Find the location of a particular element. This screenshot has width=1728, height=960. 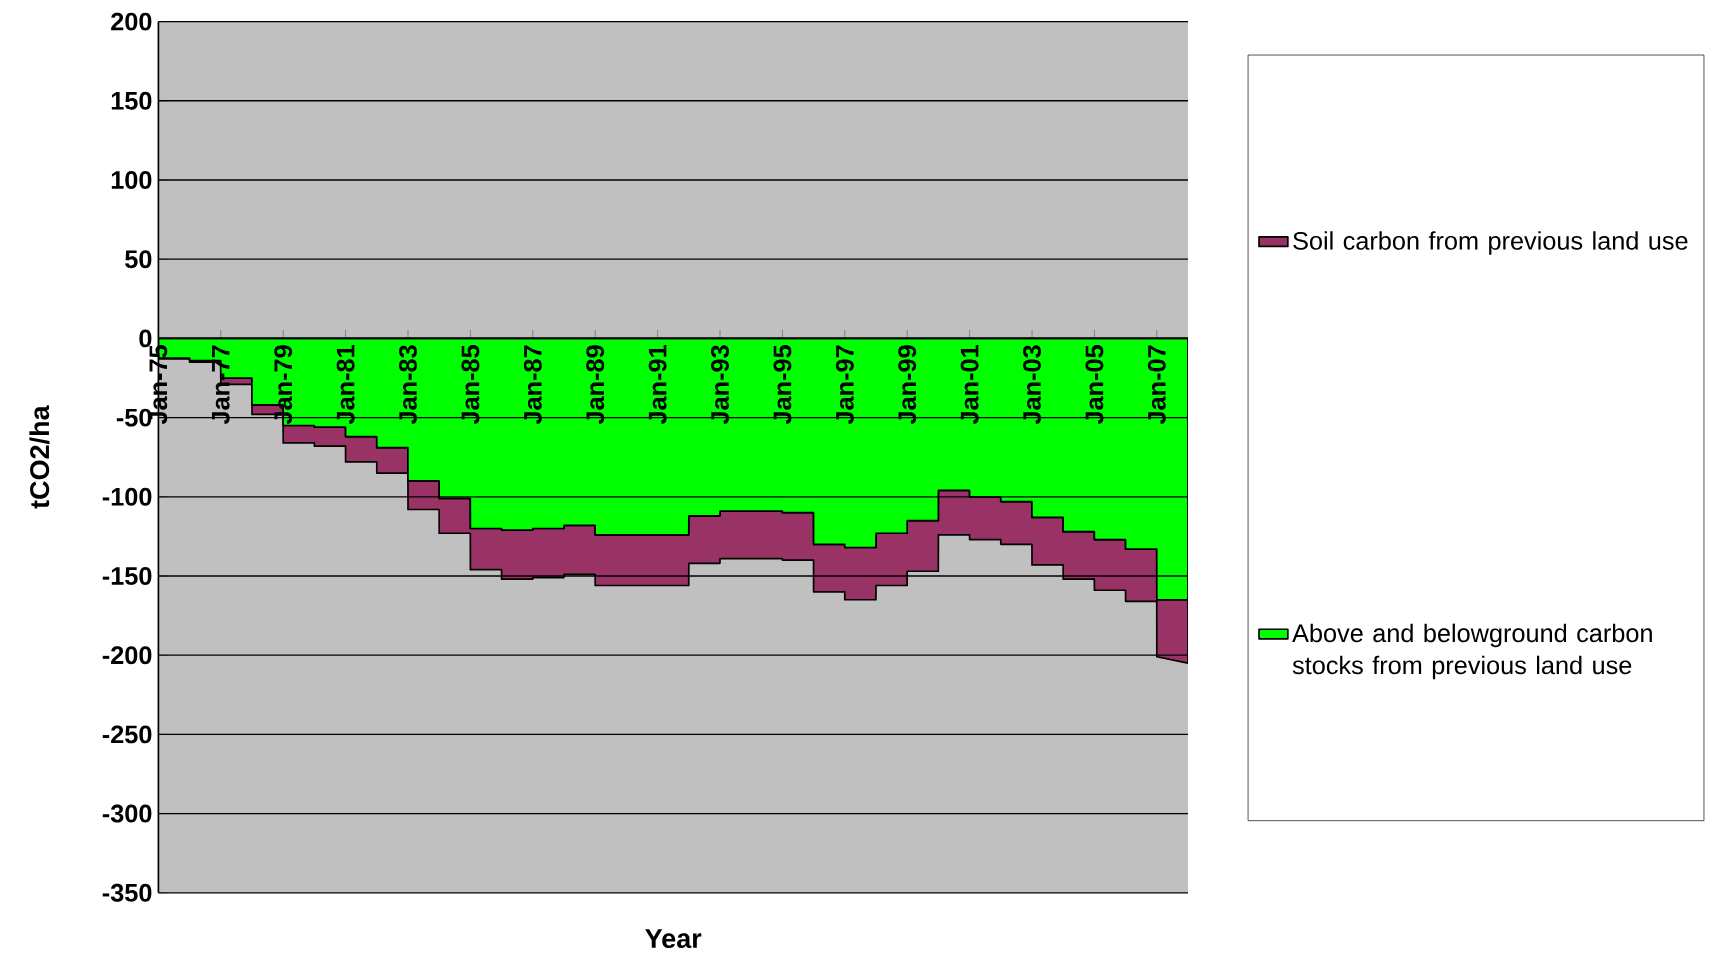

x-tick-label: Jan-85 is located at coordinates (470, 385).